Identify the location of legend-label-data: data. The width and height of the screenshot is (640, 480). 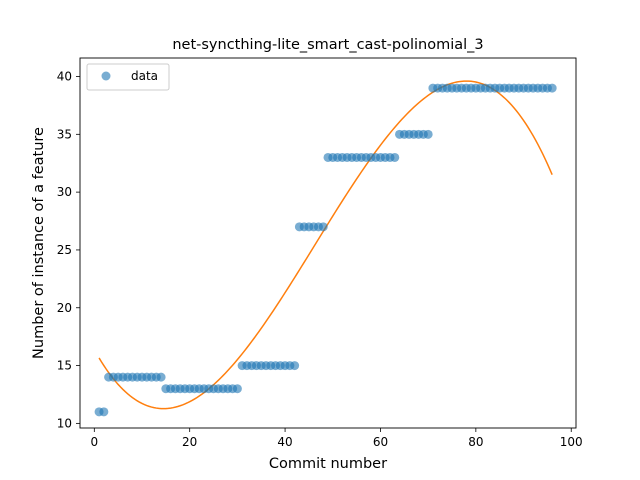
(144, 76).